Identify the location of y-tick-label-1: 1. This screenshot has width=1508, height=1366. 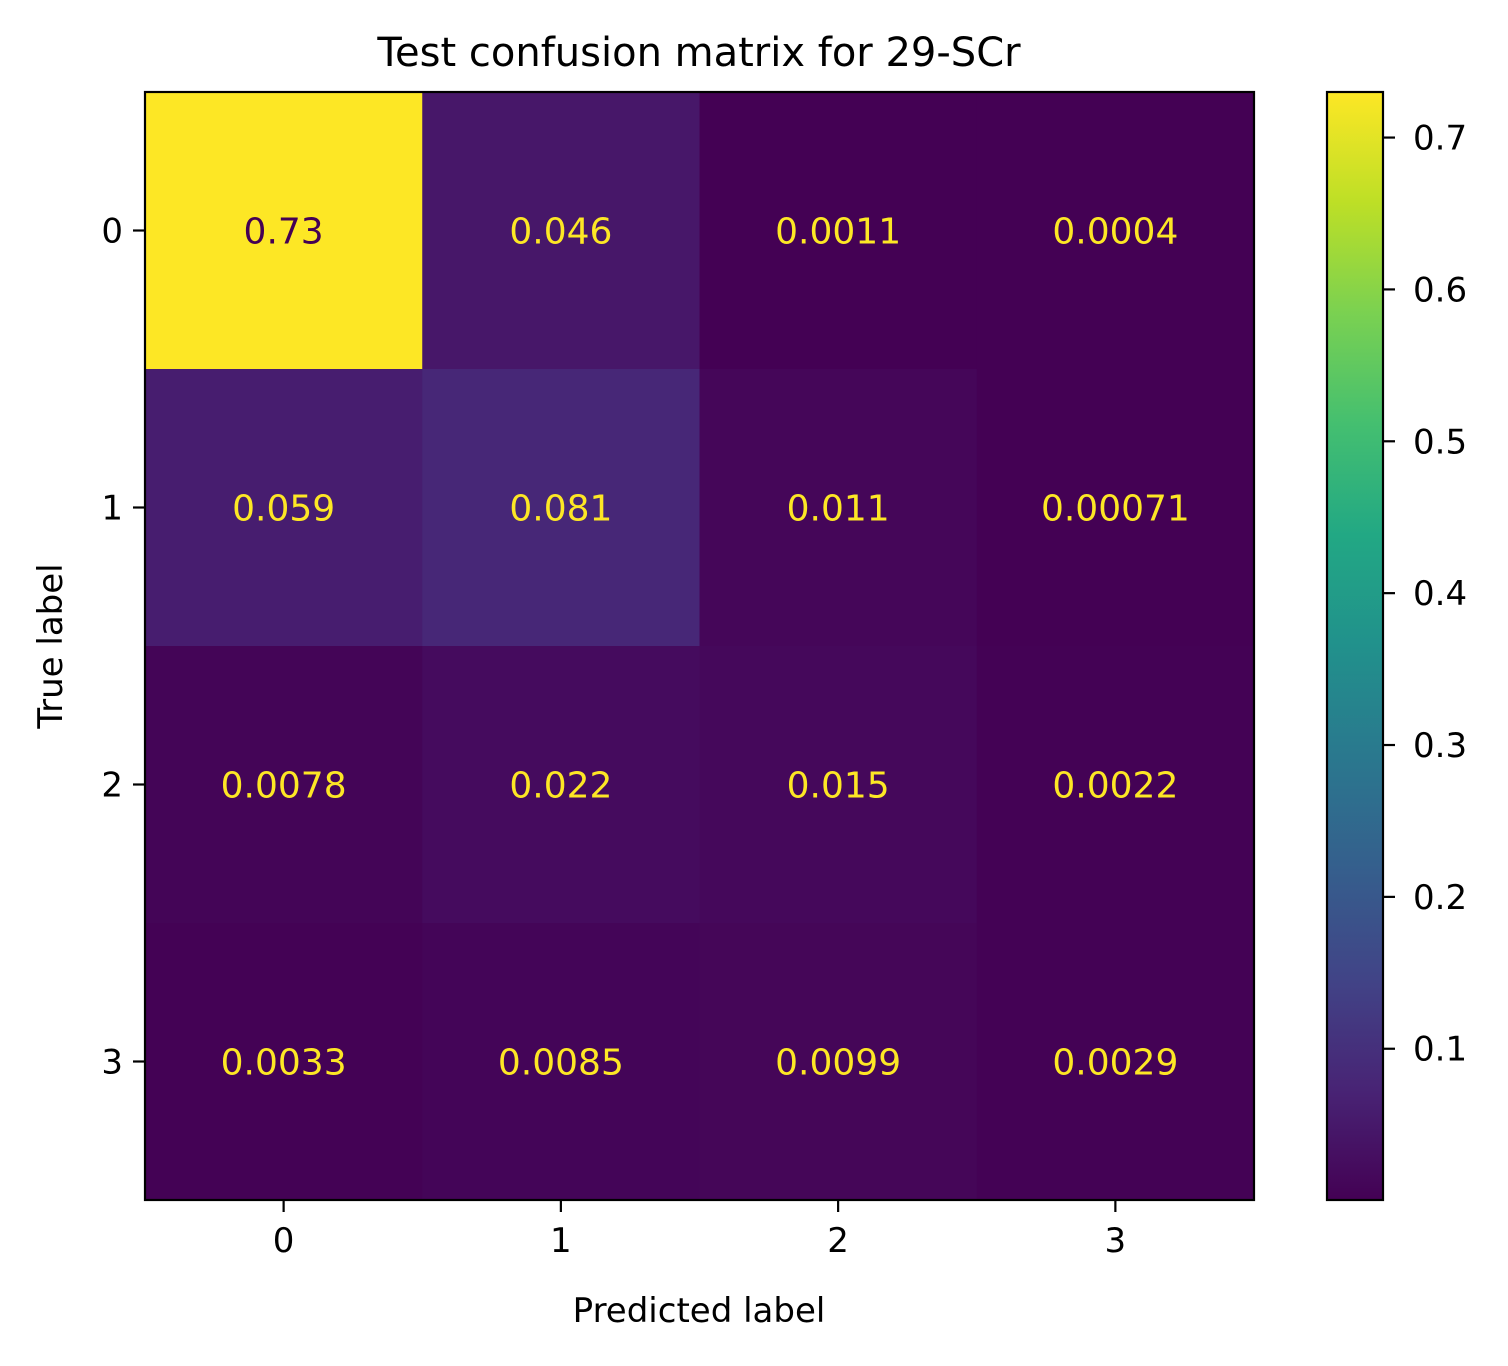
(112, 509).